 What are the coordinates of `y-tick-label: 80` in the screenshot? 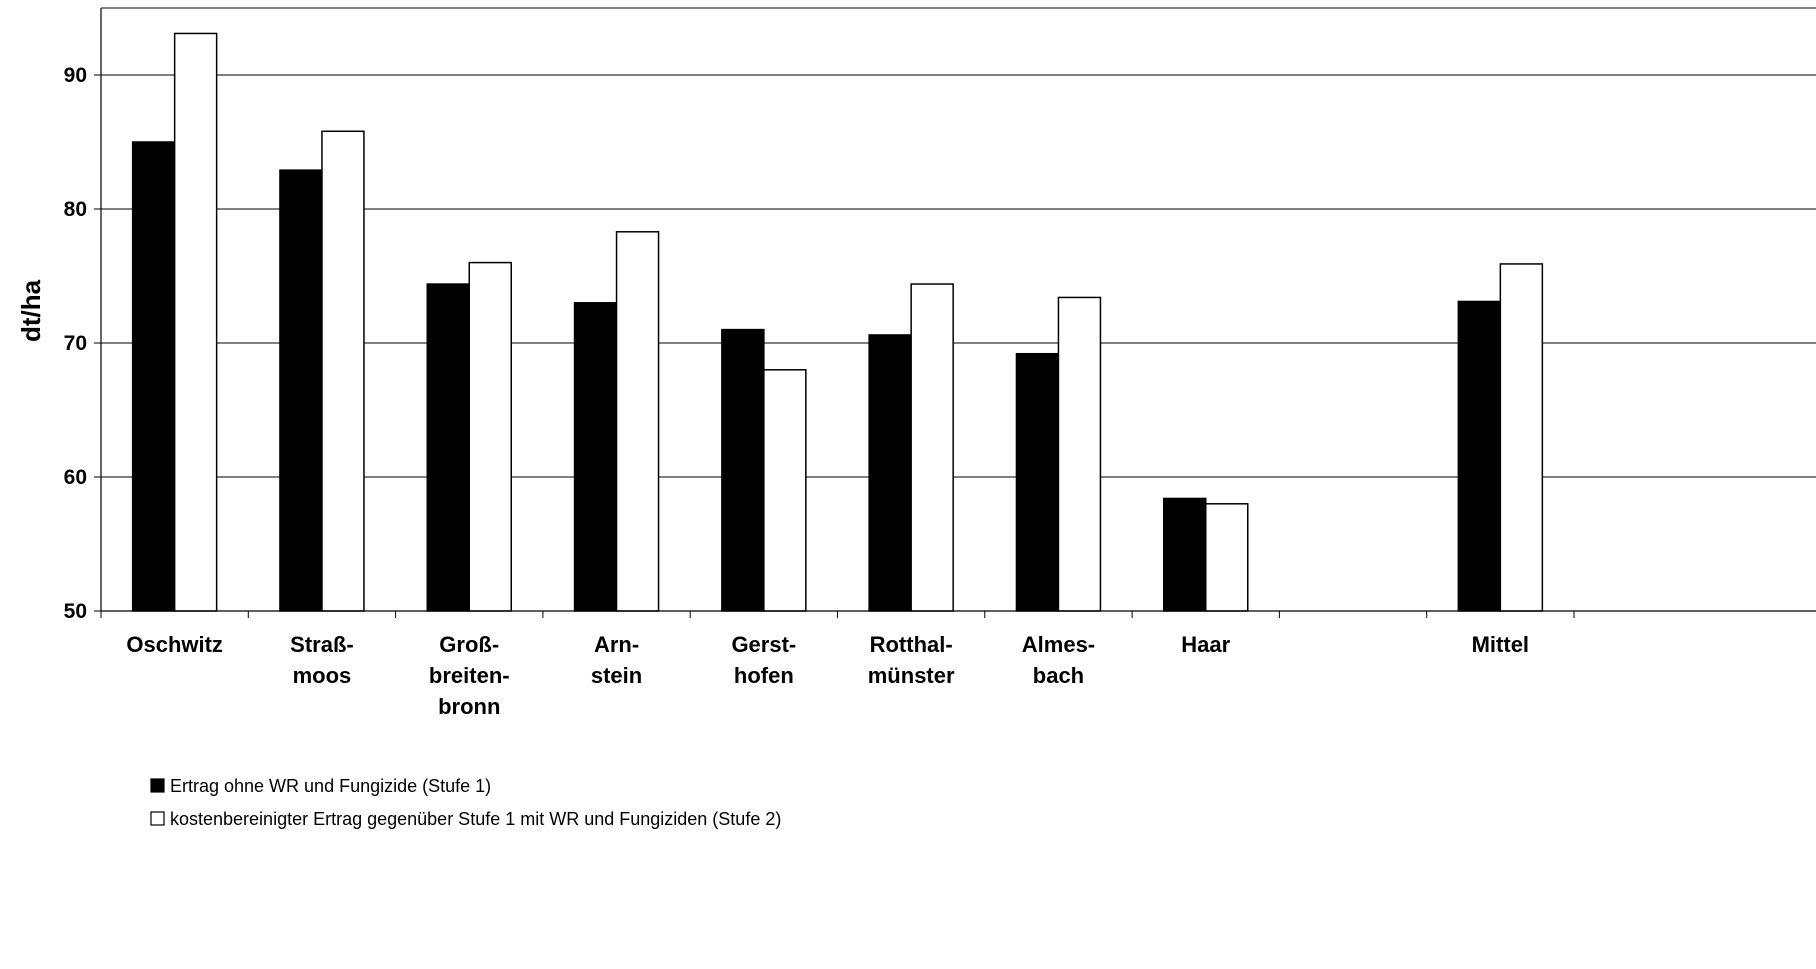 It's located at (75, 209).